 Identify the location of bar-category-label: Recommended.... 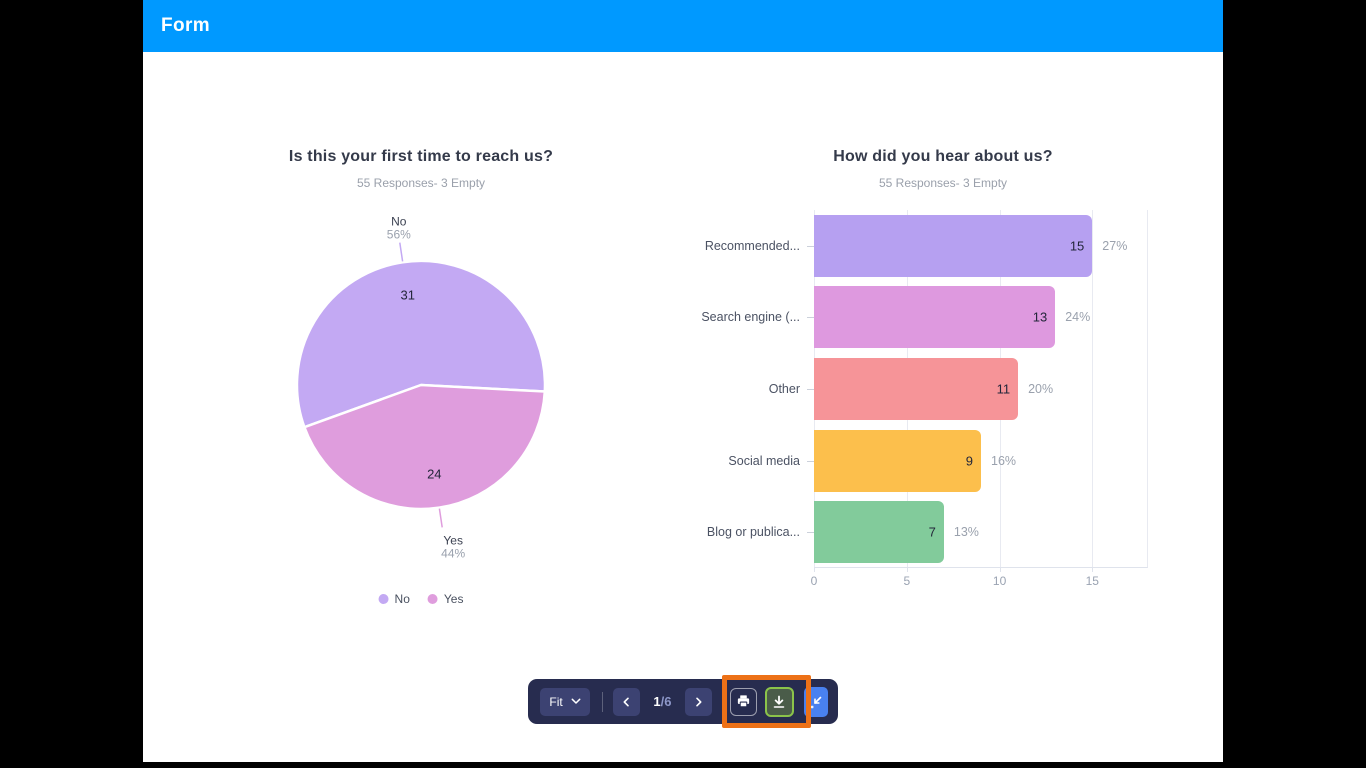
(752, 245).